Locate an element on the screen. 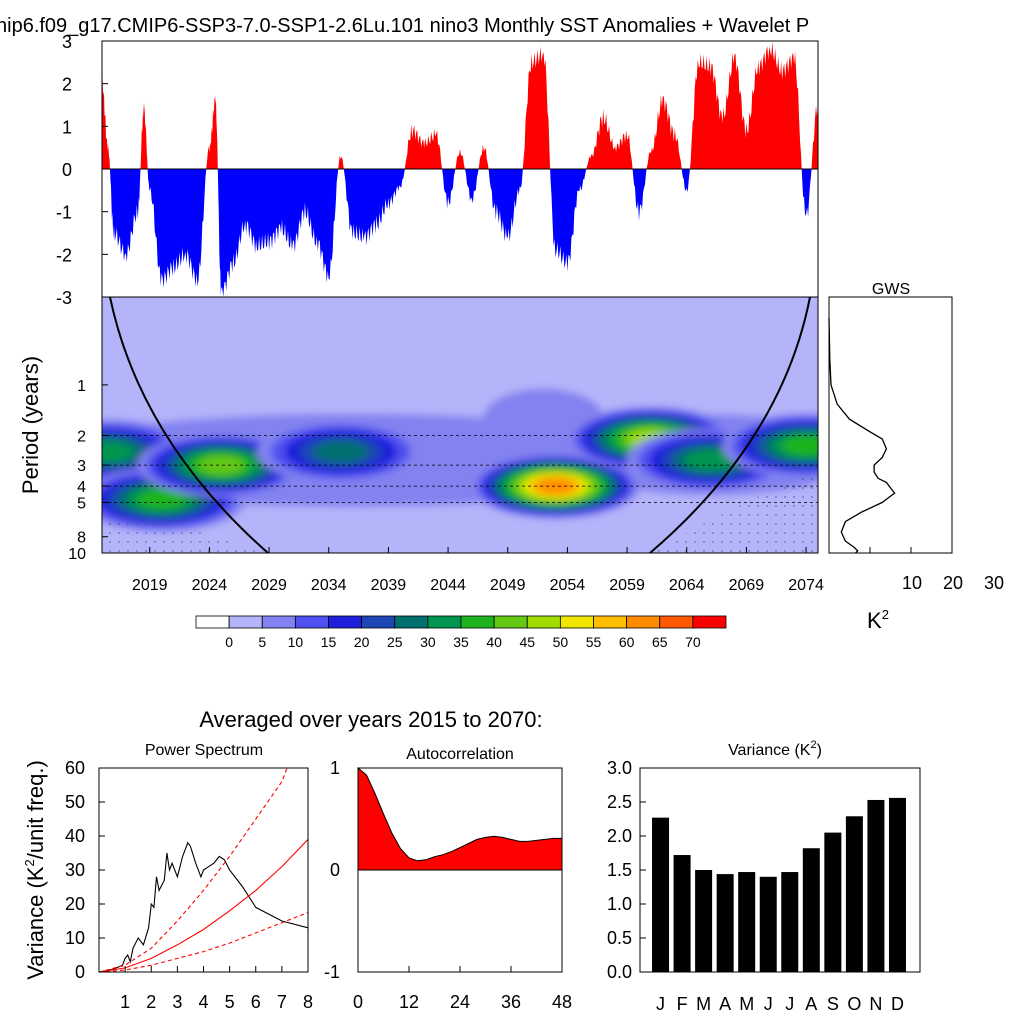 The image size is (1024, 1024). variance-x-tick-label: M is located at coordinates (746, 1004).